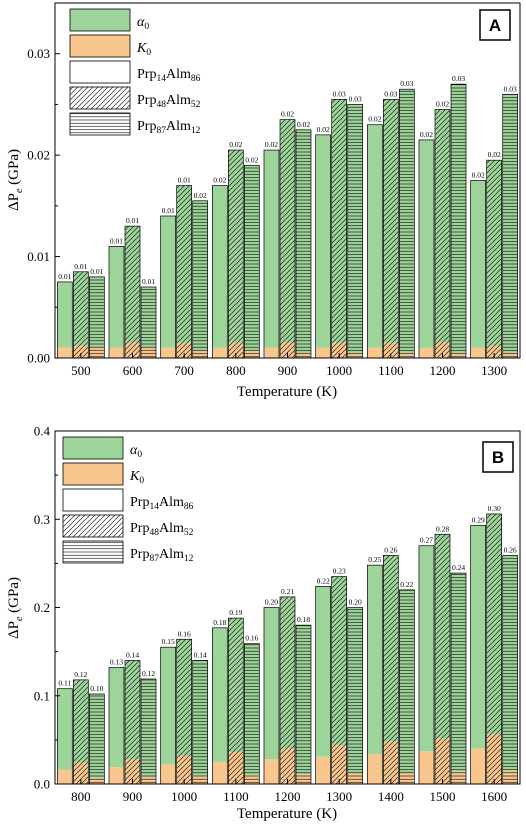 This screenshot has height=826, width=526. Describe the element at coordinates (42, 431) in the screenshot. I see `panel-b-ytick-label: 0.4` at that location.